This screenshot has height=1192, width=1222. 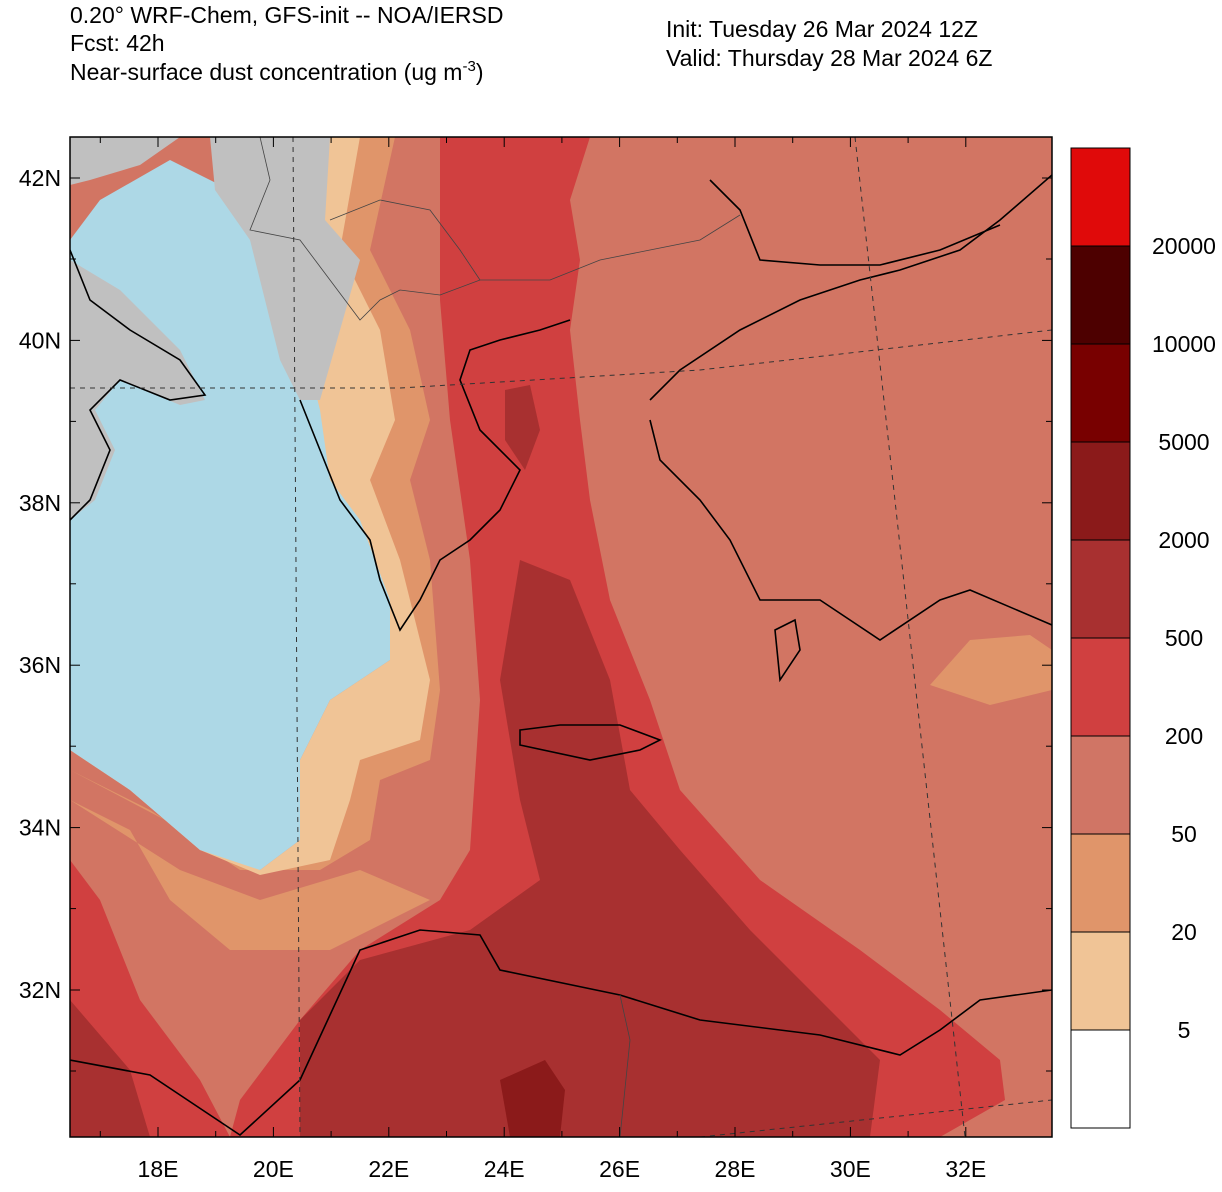 I want to click on lat-label: 36N, so click(x=40, y=665).